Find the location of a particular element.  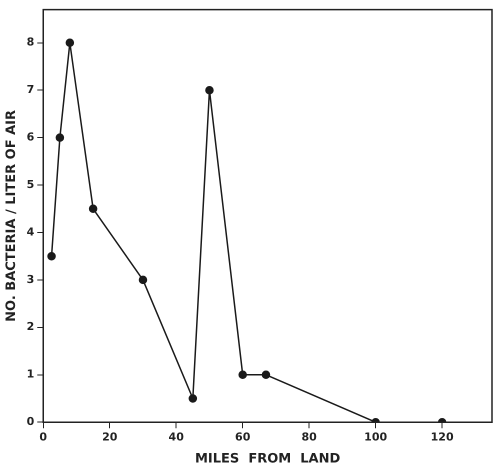

x-tick-label: 20 is located at coordinates (110, 437).